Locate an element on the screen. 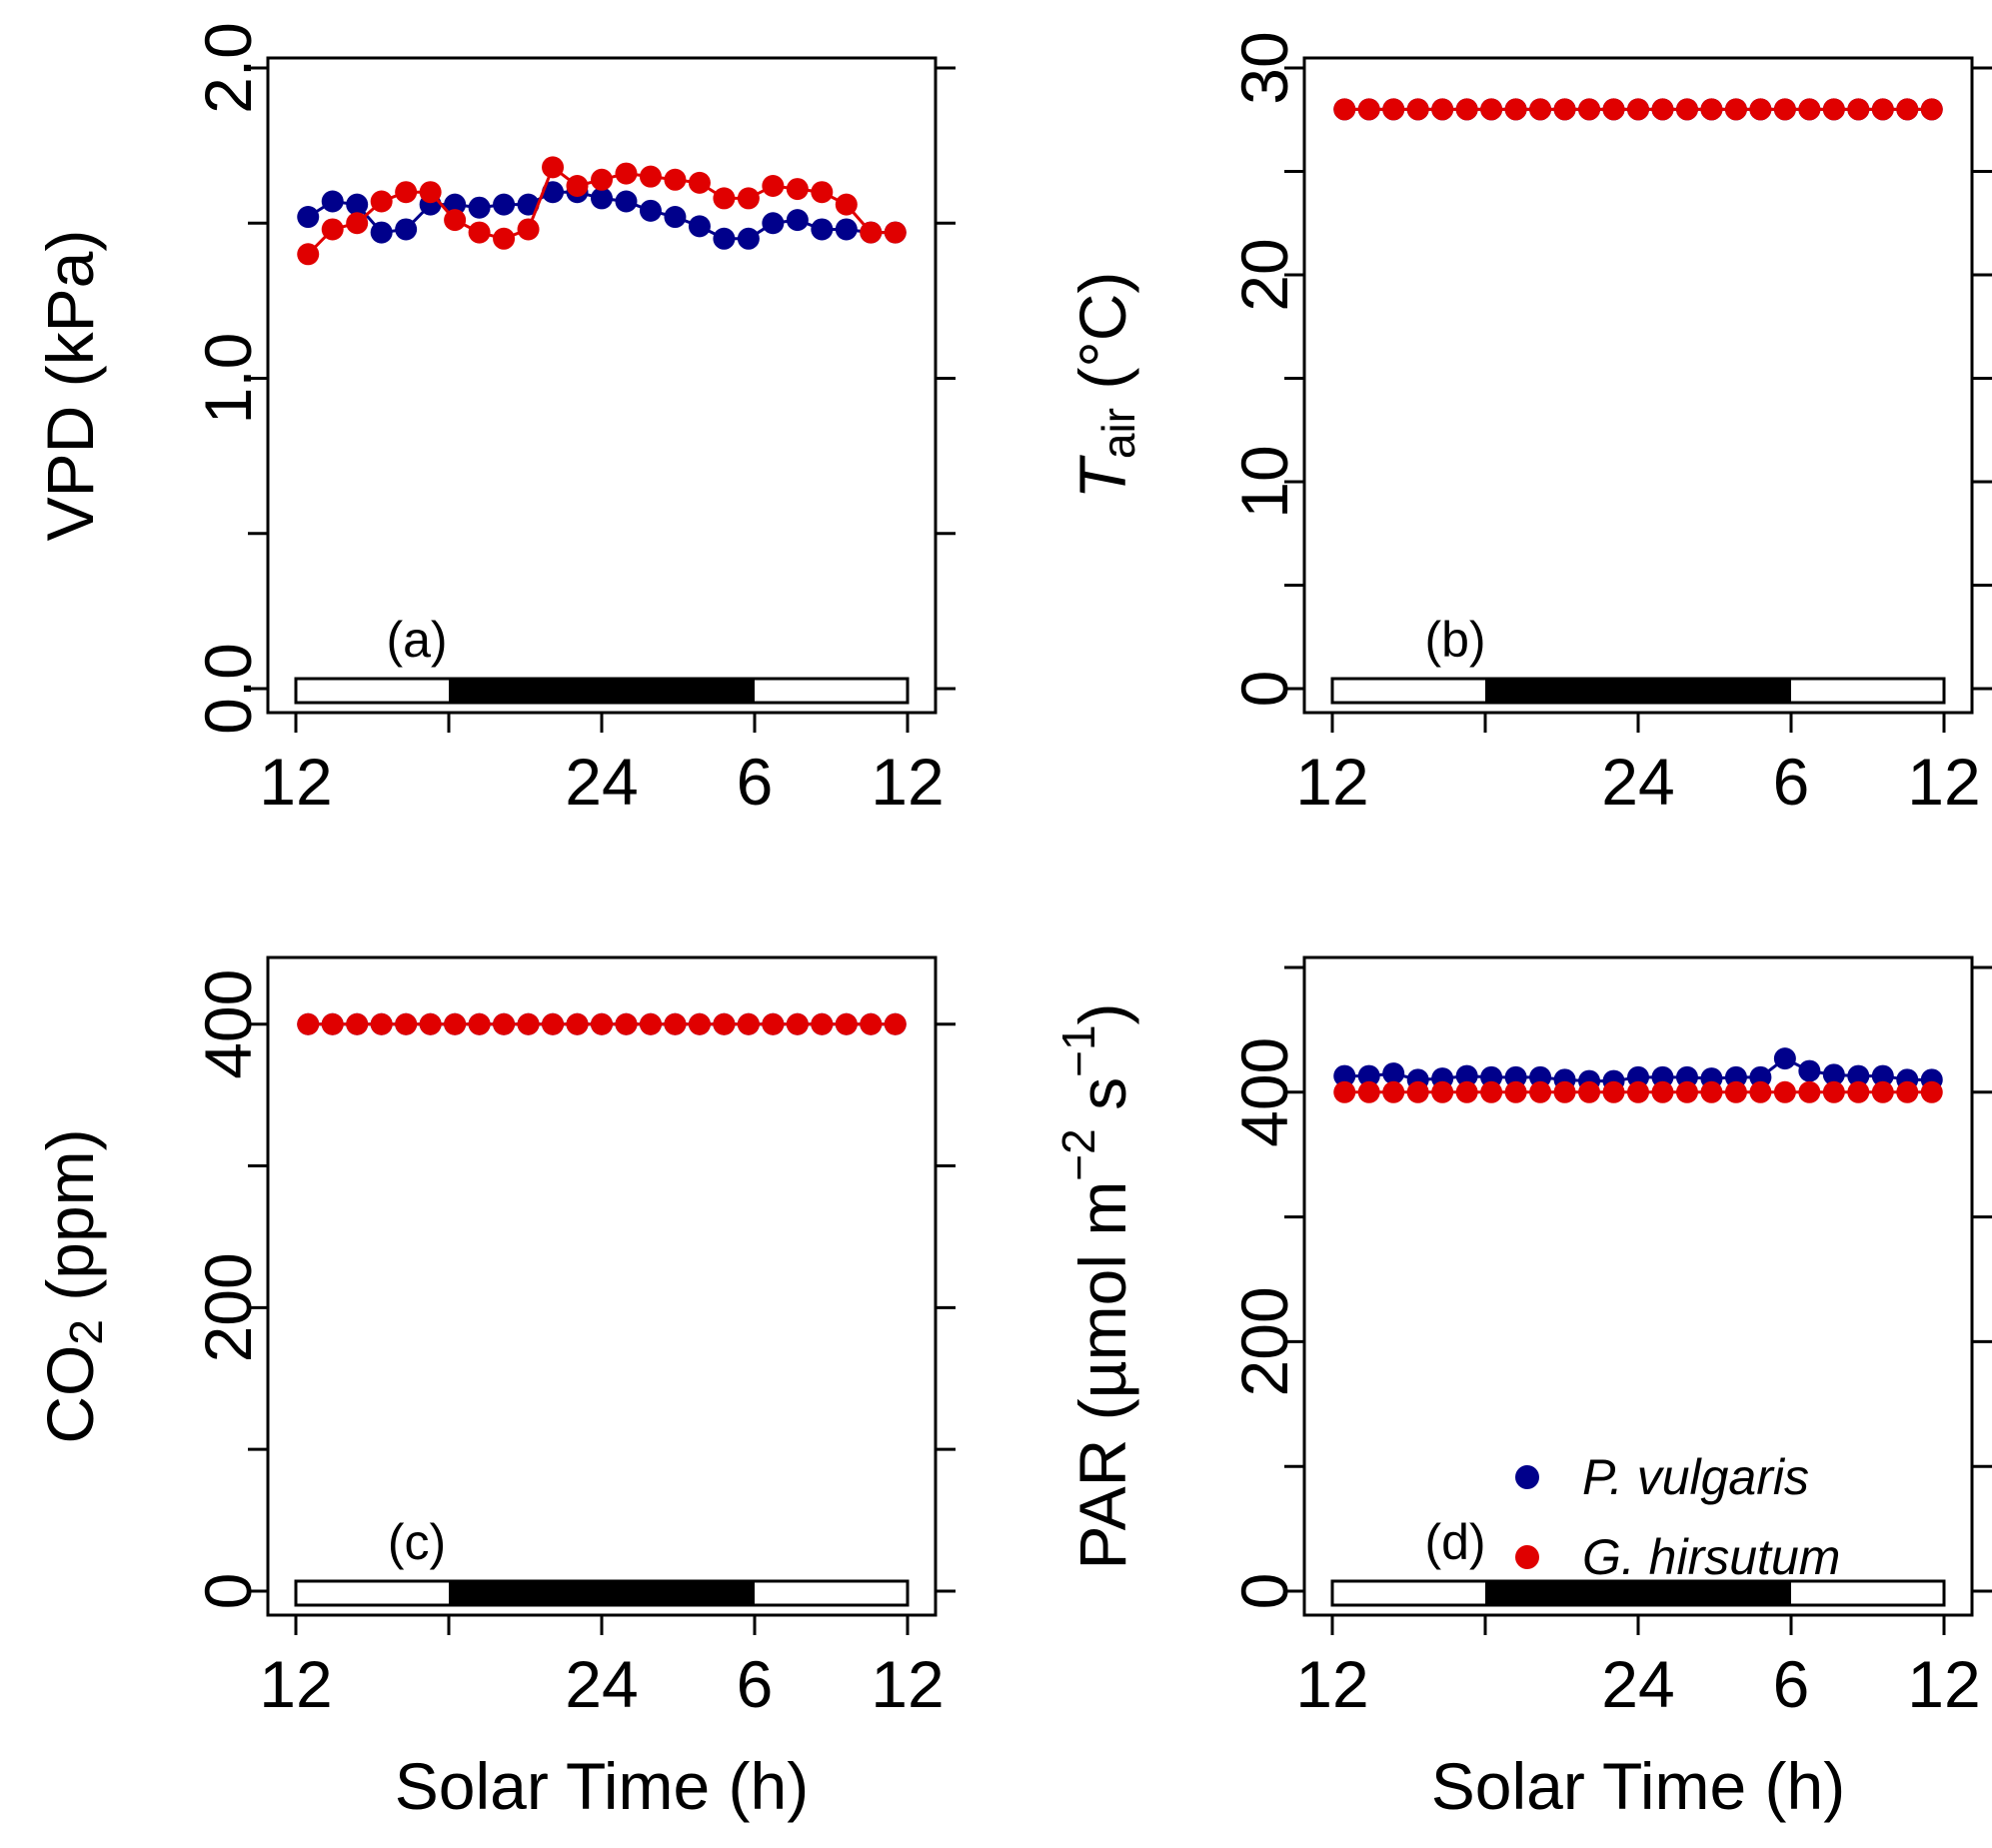 This screenshot has height=1848, width=1992. y-label-space is located at coordinates (70, 1310).